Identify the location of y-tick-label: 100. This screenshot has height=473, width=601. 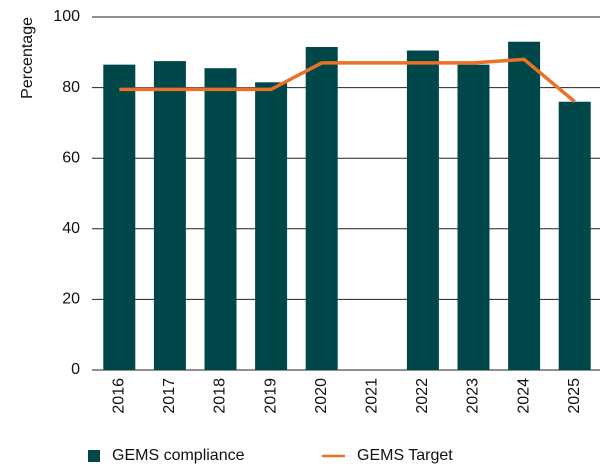
(66, 16).